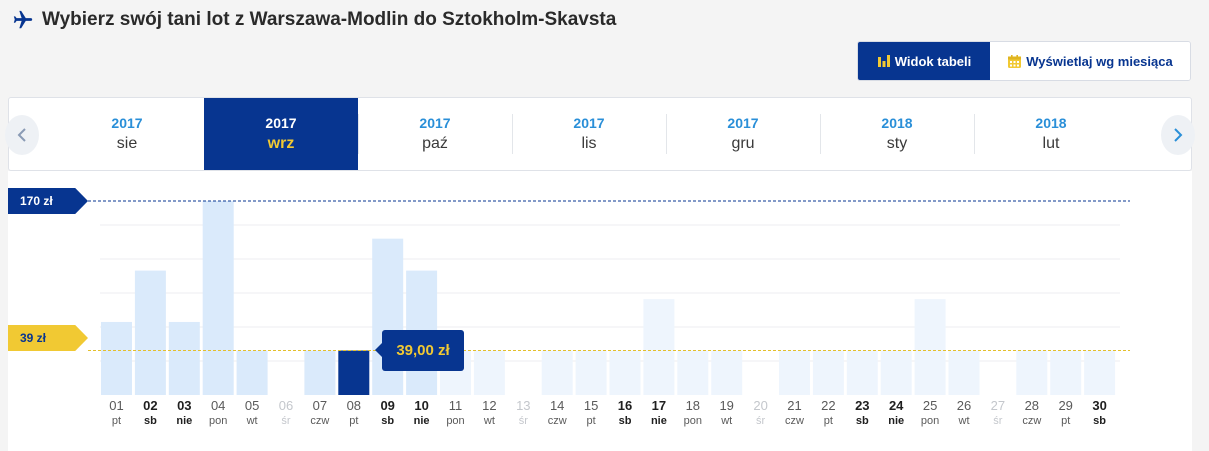  Describe the element at coordinates (218, 413) in the screenshot. I see `day-label-04: 04 pon` at that location.